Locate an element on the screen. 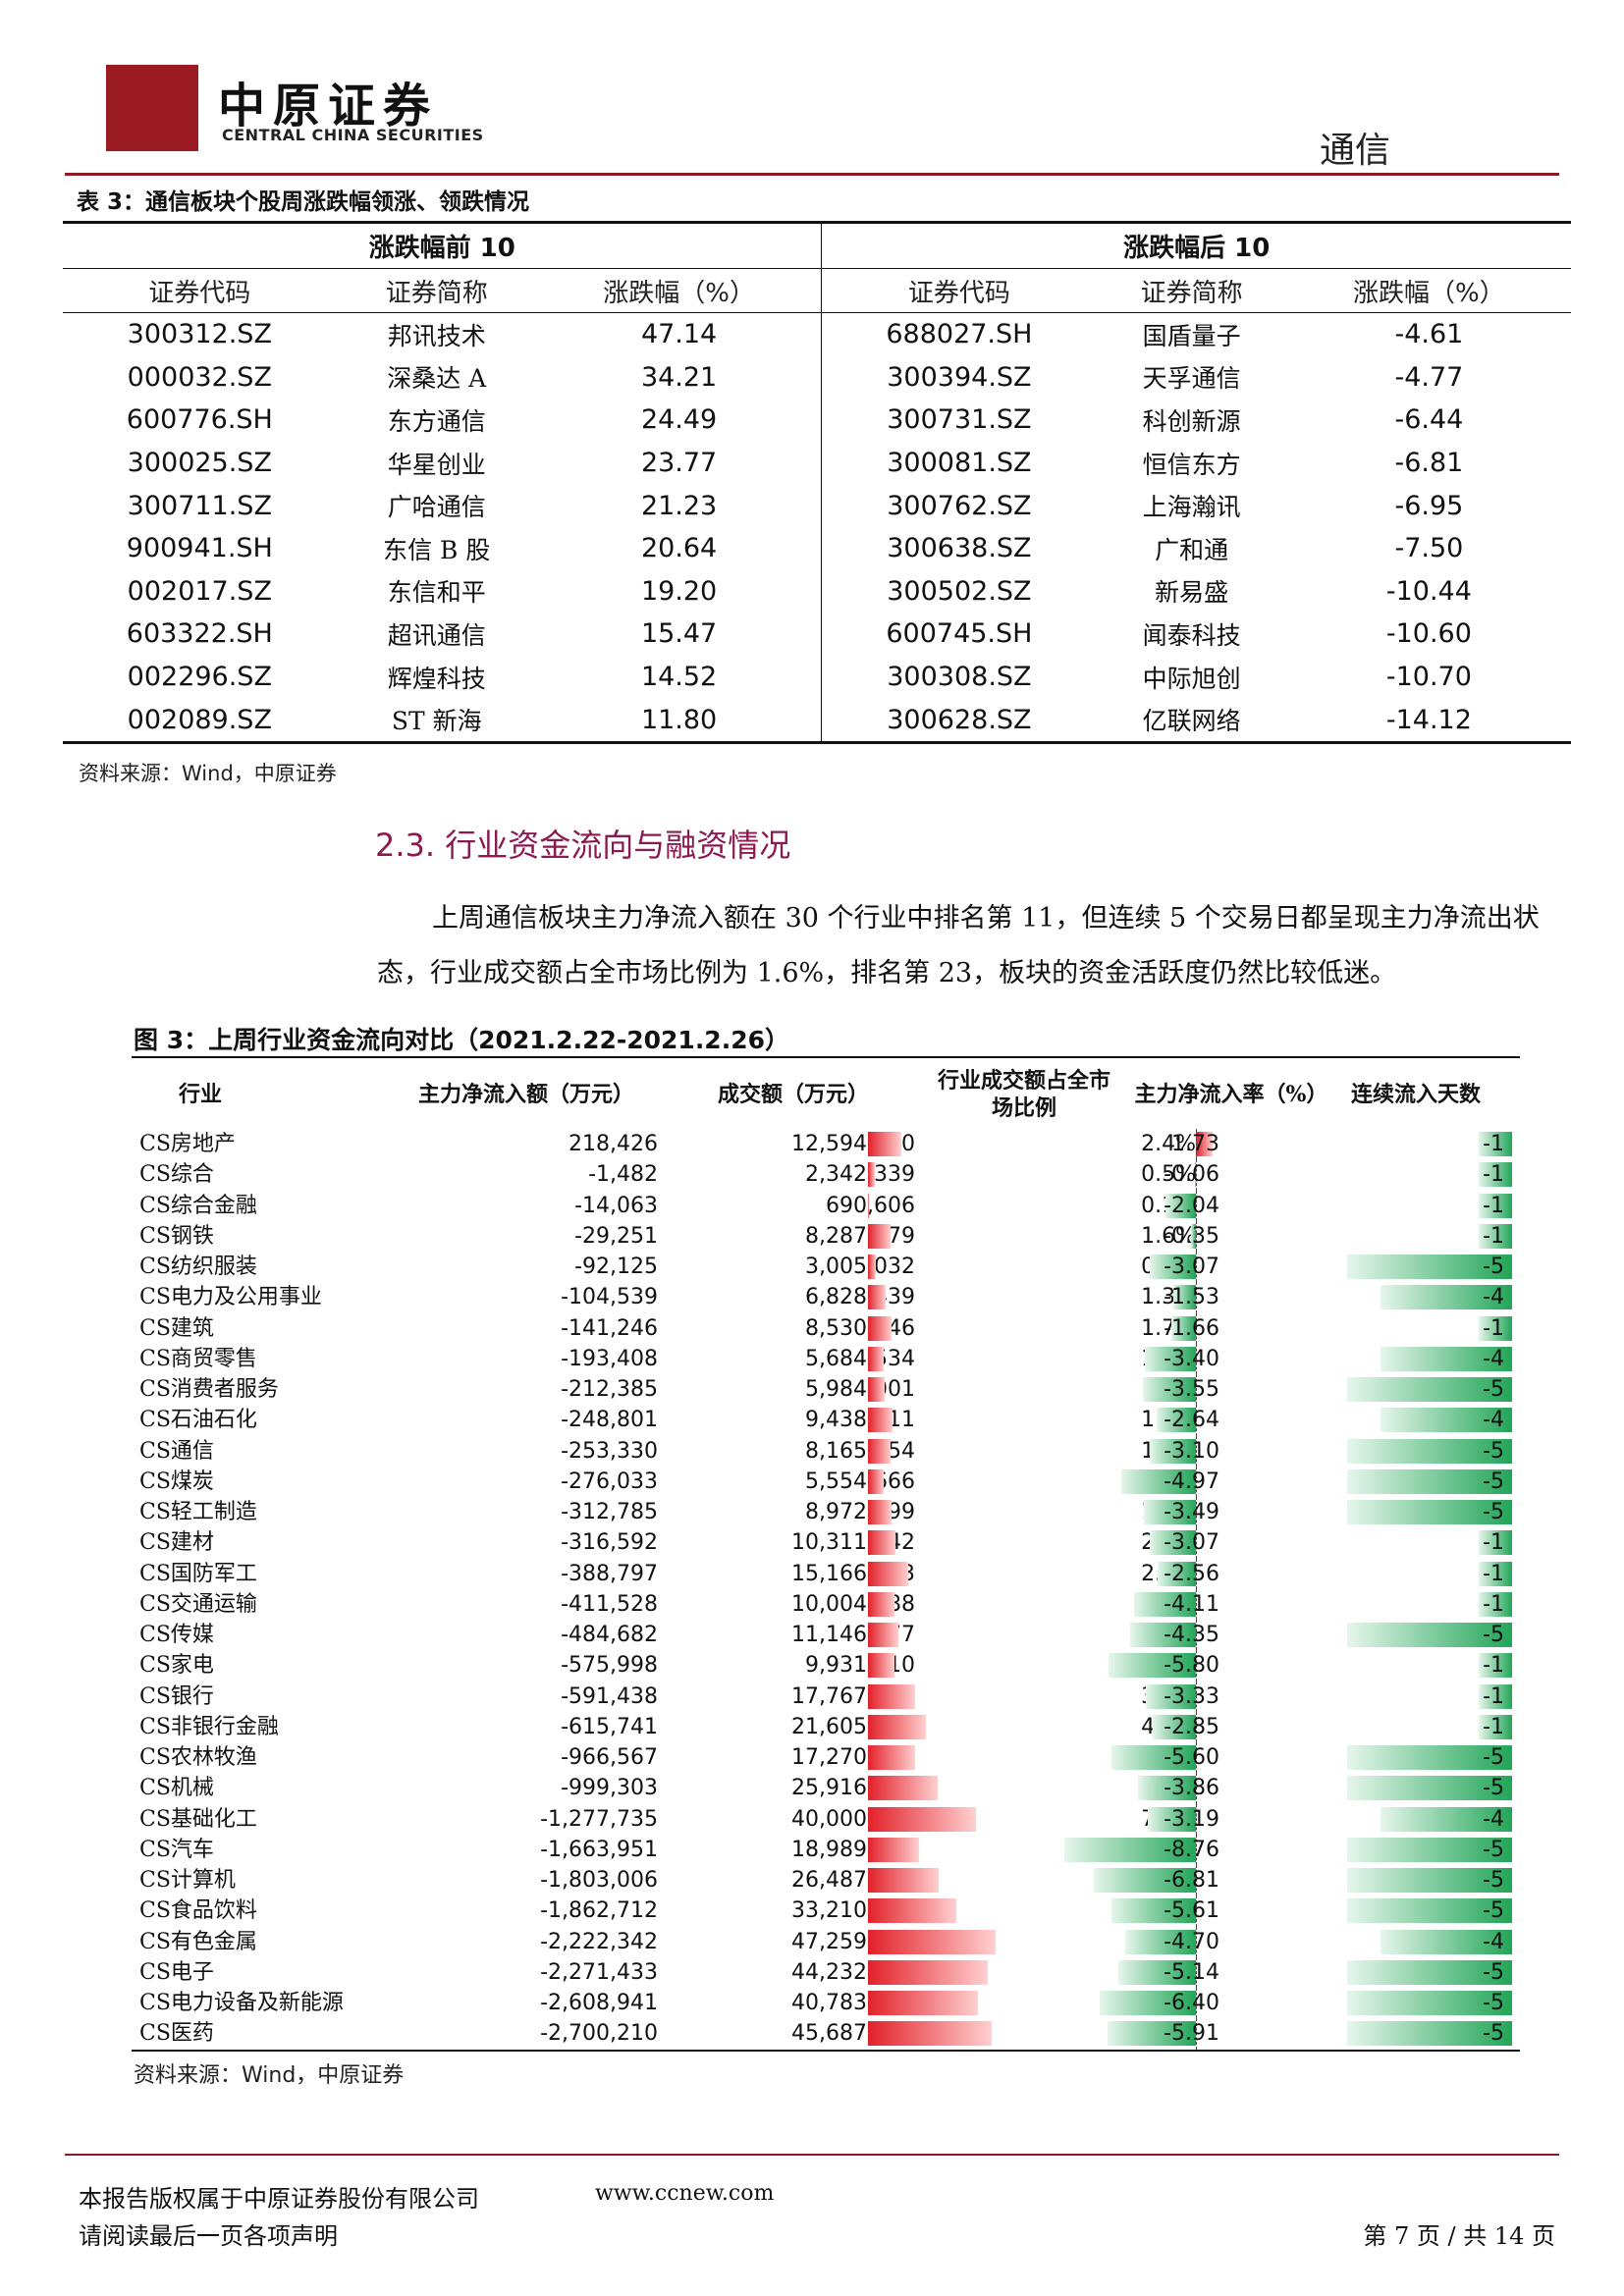 Image resolution: width=1624 pixels, height=2296 pixels. industry-name: CS国防军工 is located at coordinates (198, 1574).